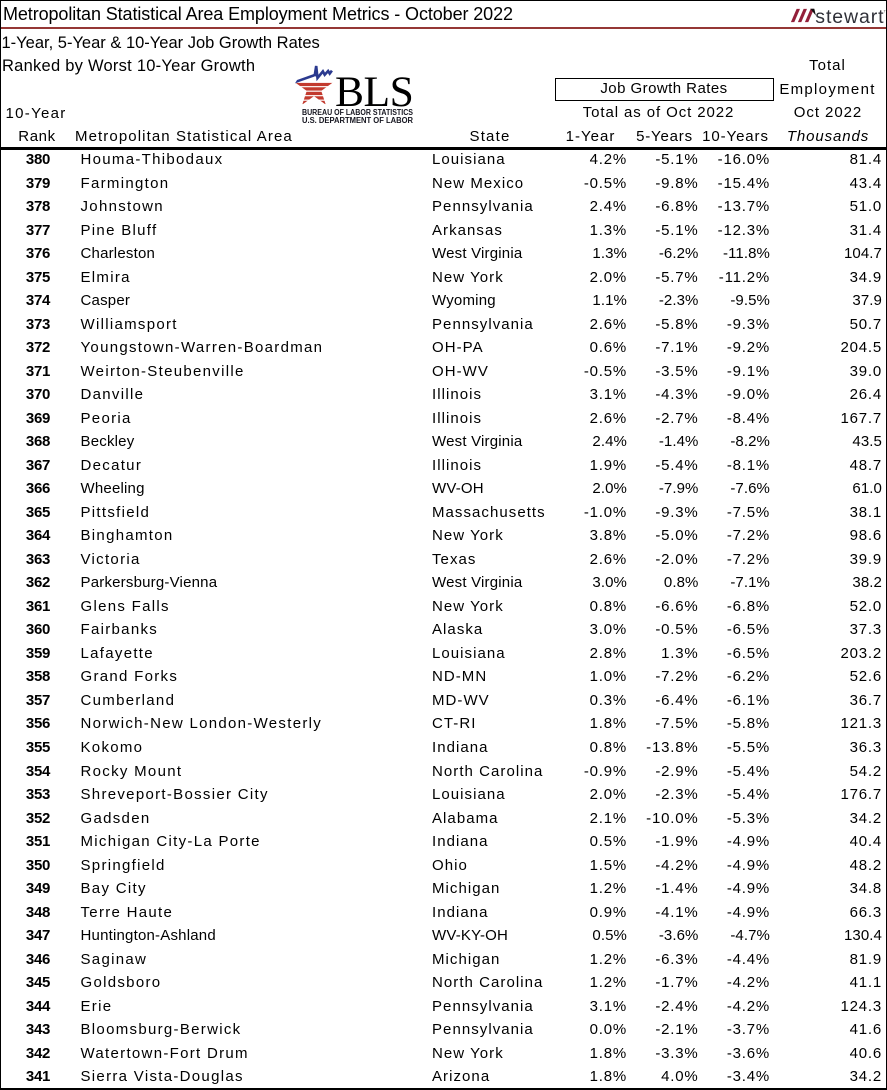 The width and height of the screenshot is (887, 1090). What do you see at coordinates (849, 18) in the screenshot?
I see `svg-text: stewart` at bounding box center [849, 18].